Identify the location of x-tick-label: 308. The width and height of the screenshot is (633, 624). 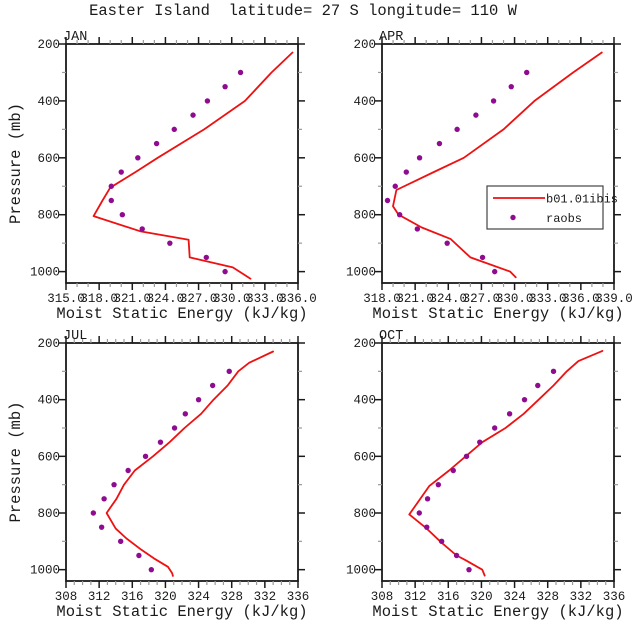
(66, 597).